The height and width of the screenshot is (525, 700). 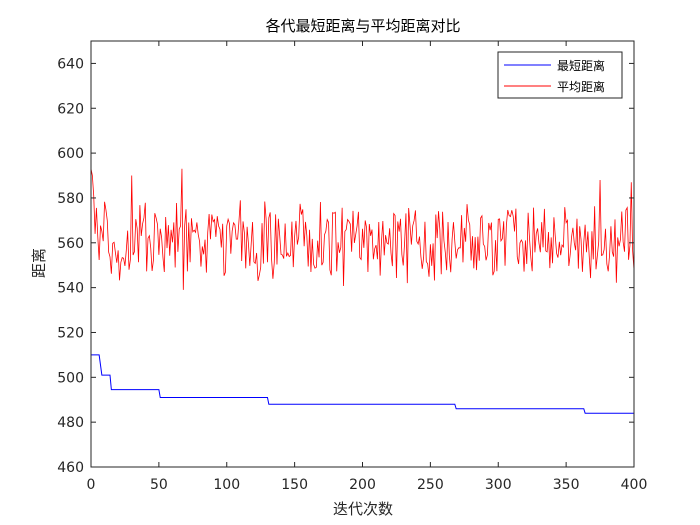 What do you see at coordinates (70, 289) in the screenshot?
I see `y-tick-label: 540` at bounding box center [70, 289].